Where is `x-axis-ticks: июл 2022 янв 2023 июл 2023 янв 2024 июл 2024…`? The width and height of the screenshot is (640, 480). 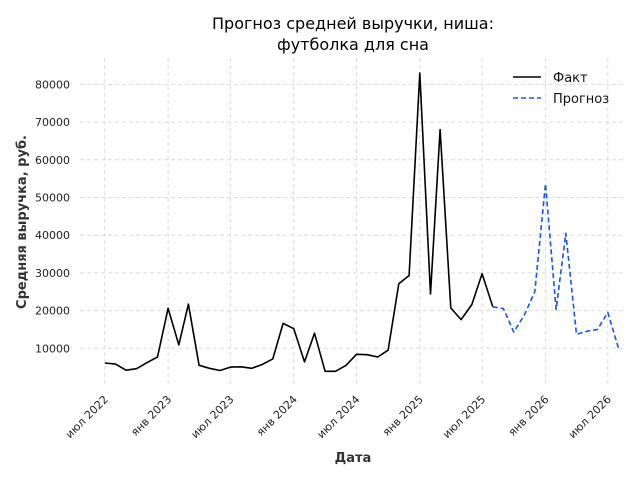
x-axis-ticks: июл 2022 янв 2023 июл 2023 янв 2024 июл 2024… is located at coordinates (338, 417).